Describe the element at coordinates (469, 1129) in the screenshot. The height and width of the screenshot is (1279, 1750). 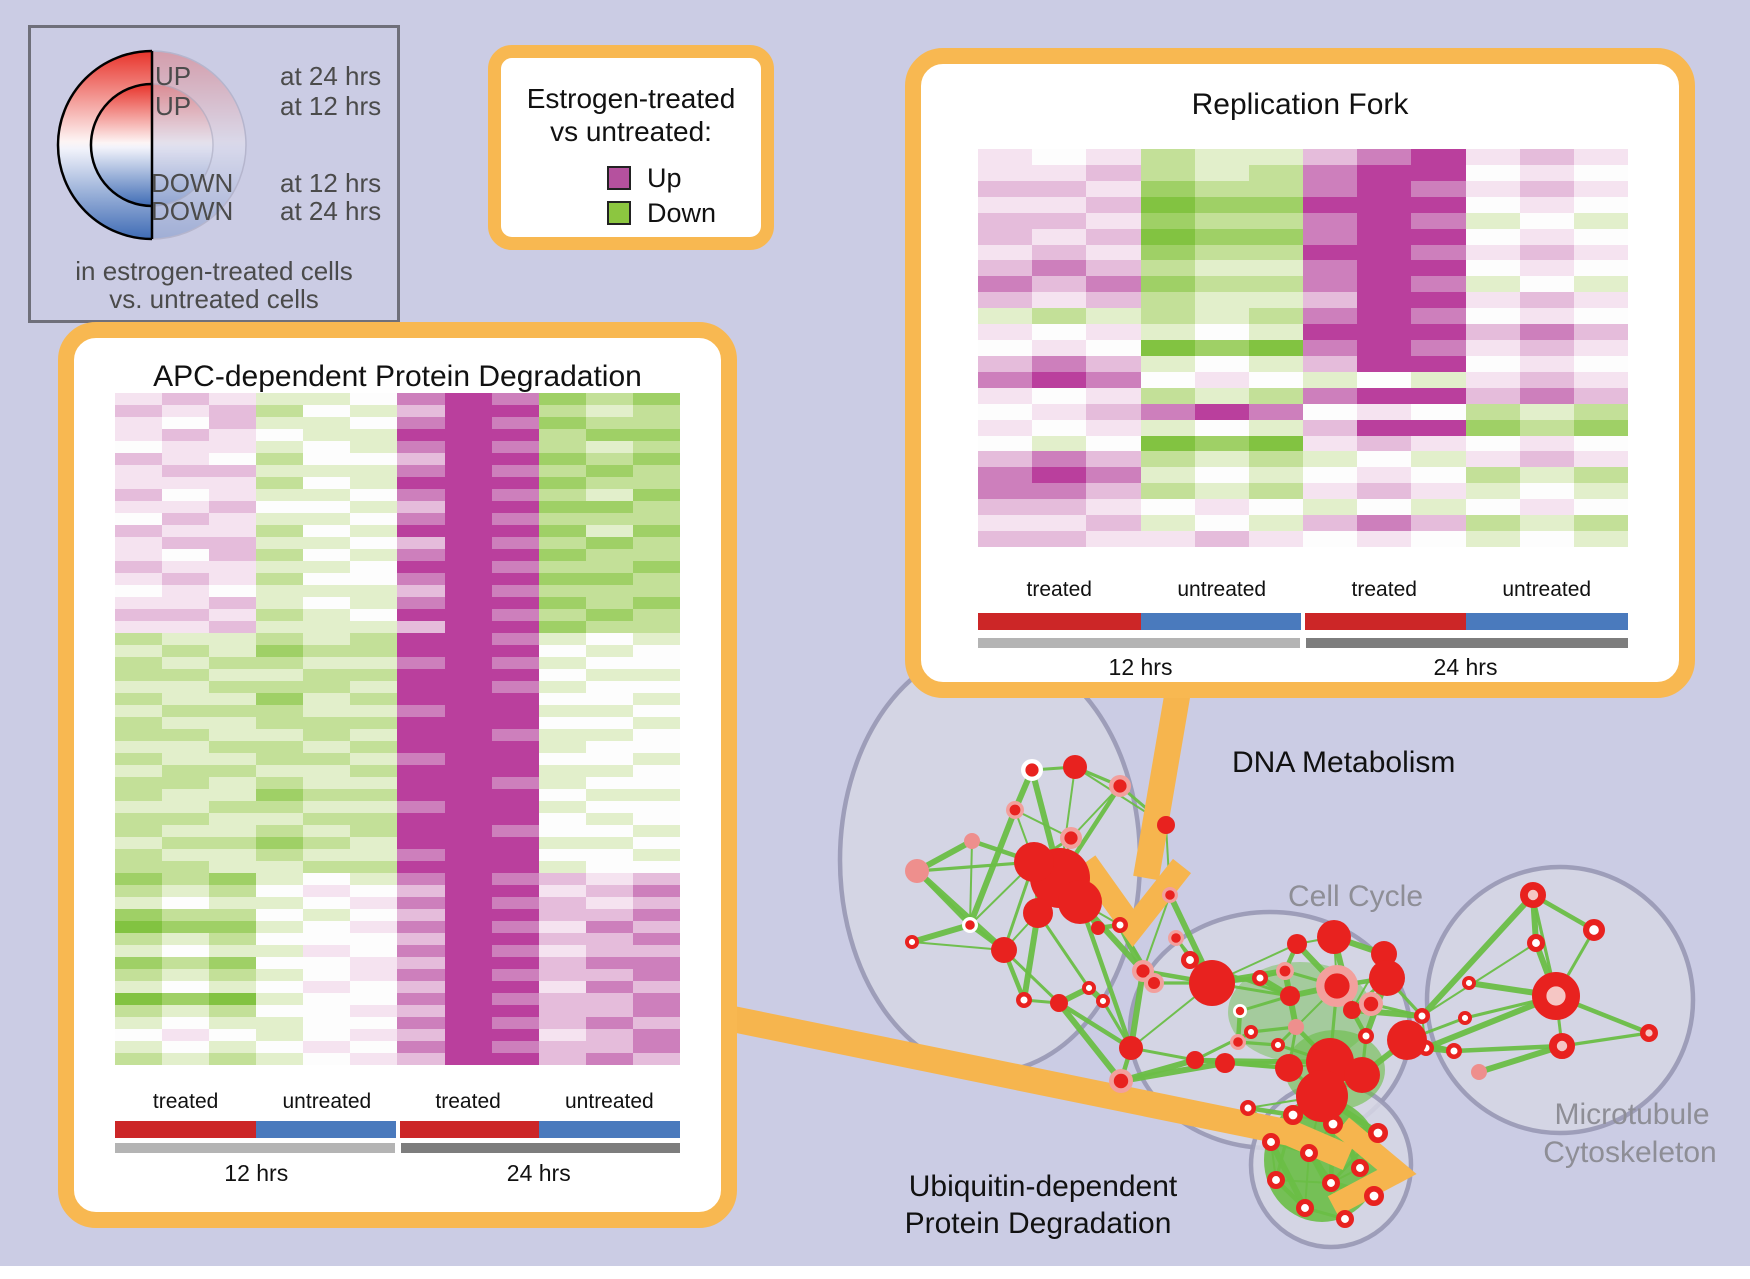
I see `treated-bar` at that location.